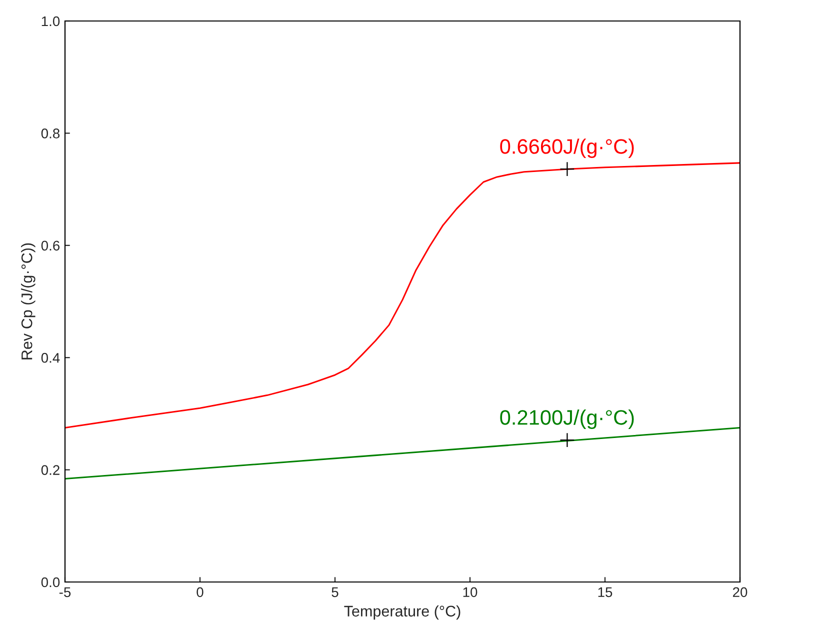 The height and width of the screenshot is (628, 813). What do you see at coordinates (335, 592) in the screenshot?
I see `x-tick-label: 5` at bounding box center [335, 592].